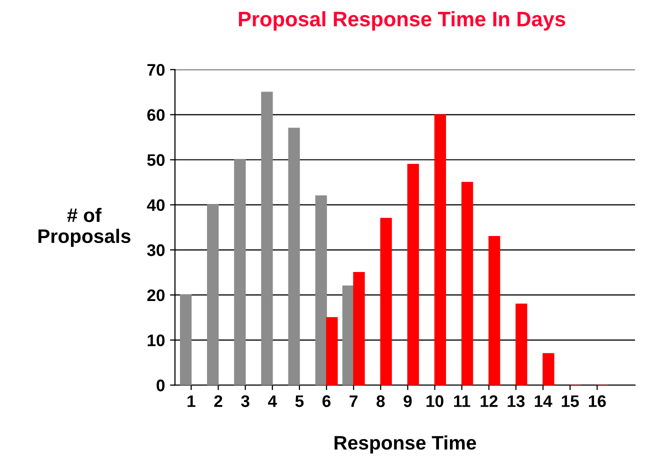  I want to click on y-axis-title: # of Proposals, so click(84, 227).